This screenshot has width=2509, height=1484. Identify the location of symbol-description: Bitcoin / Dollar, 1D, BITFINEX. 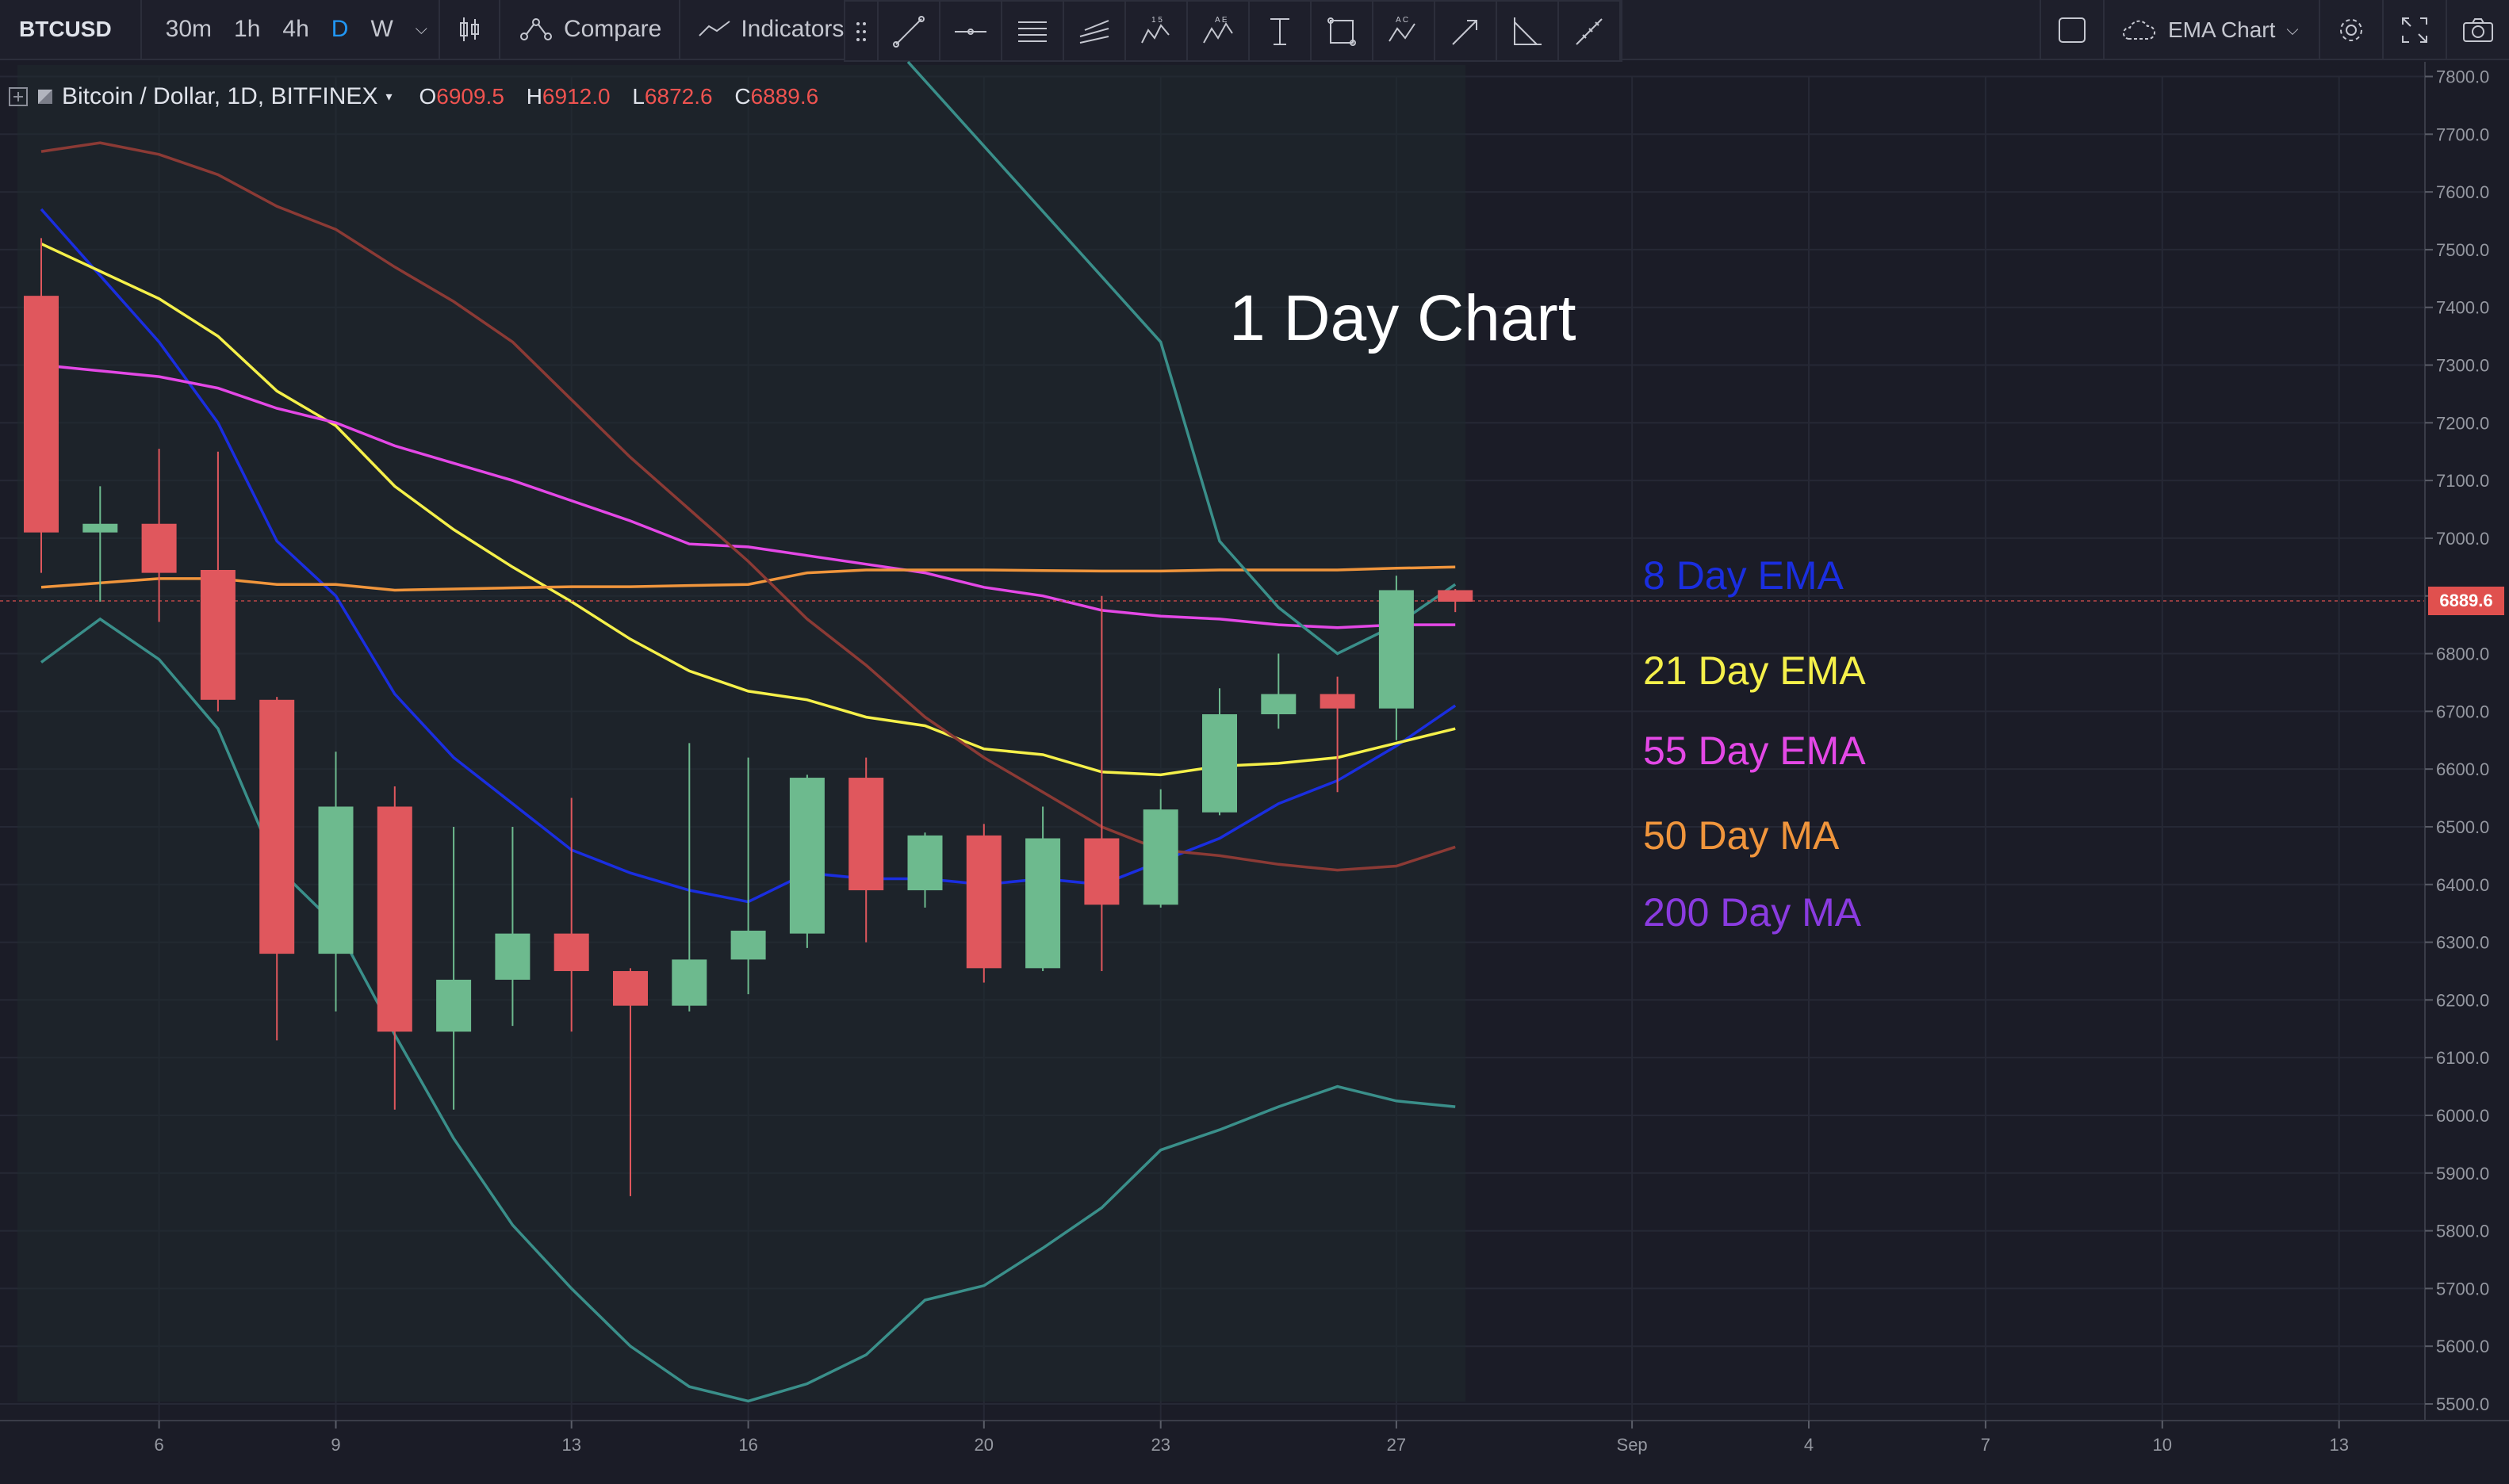
(220, 96).